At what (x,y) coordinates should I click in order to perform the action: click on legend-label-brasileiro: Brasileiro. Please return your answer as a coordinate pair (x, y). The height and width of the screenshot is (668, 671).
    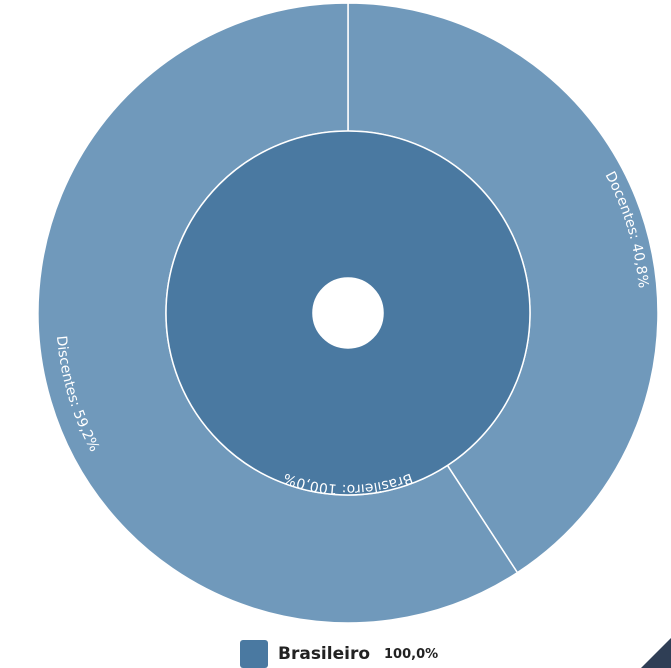
    Looking at the image, I should click on (324, 654).